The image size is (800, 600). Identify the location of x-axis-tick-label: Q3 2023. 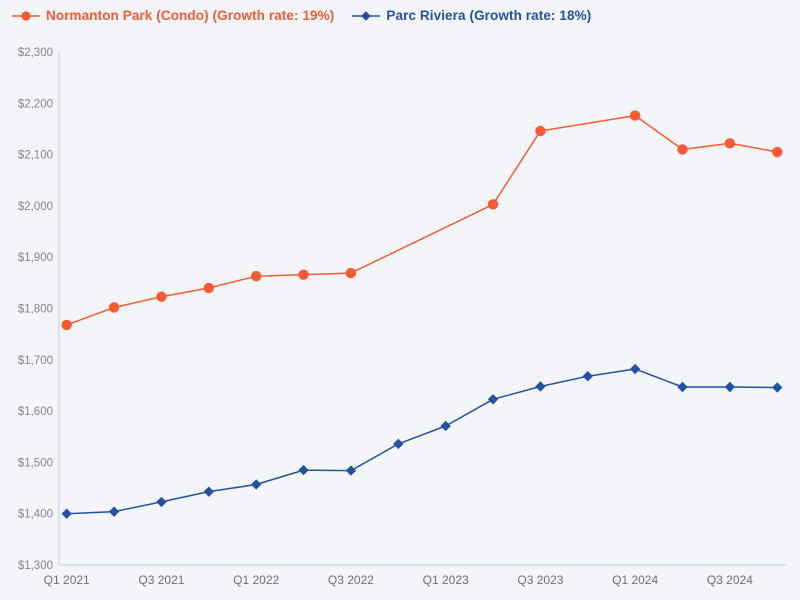
(540, 580).